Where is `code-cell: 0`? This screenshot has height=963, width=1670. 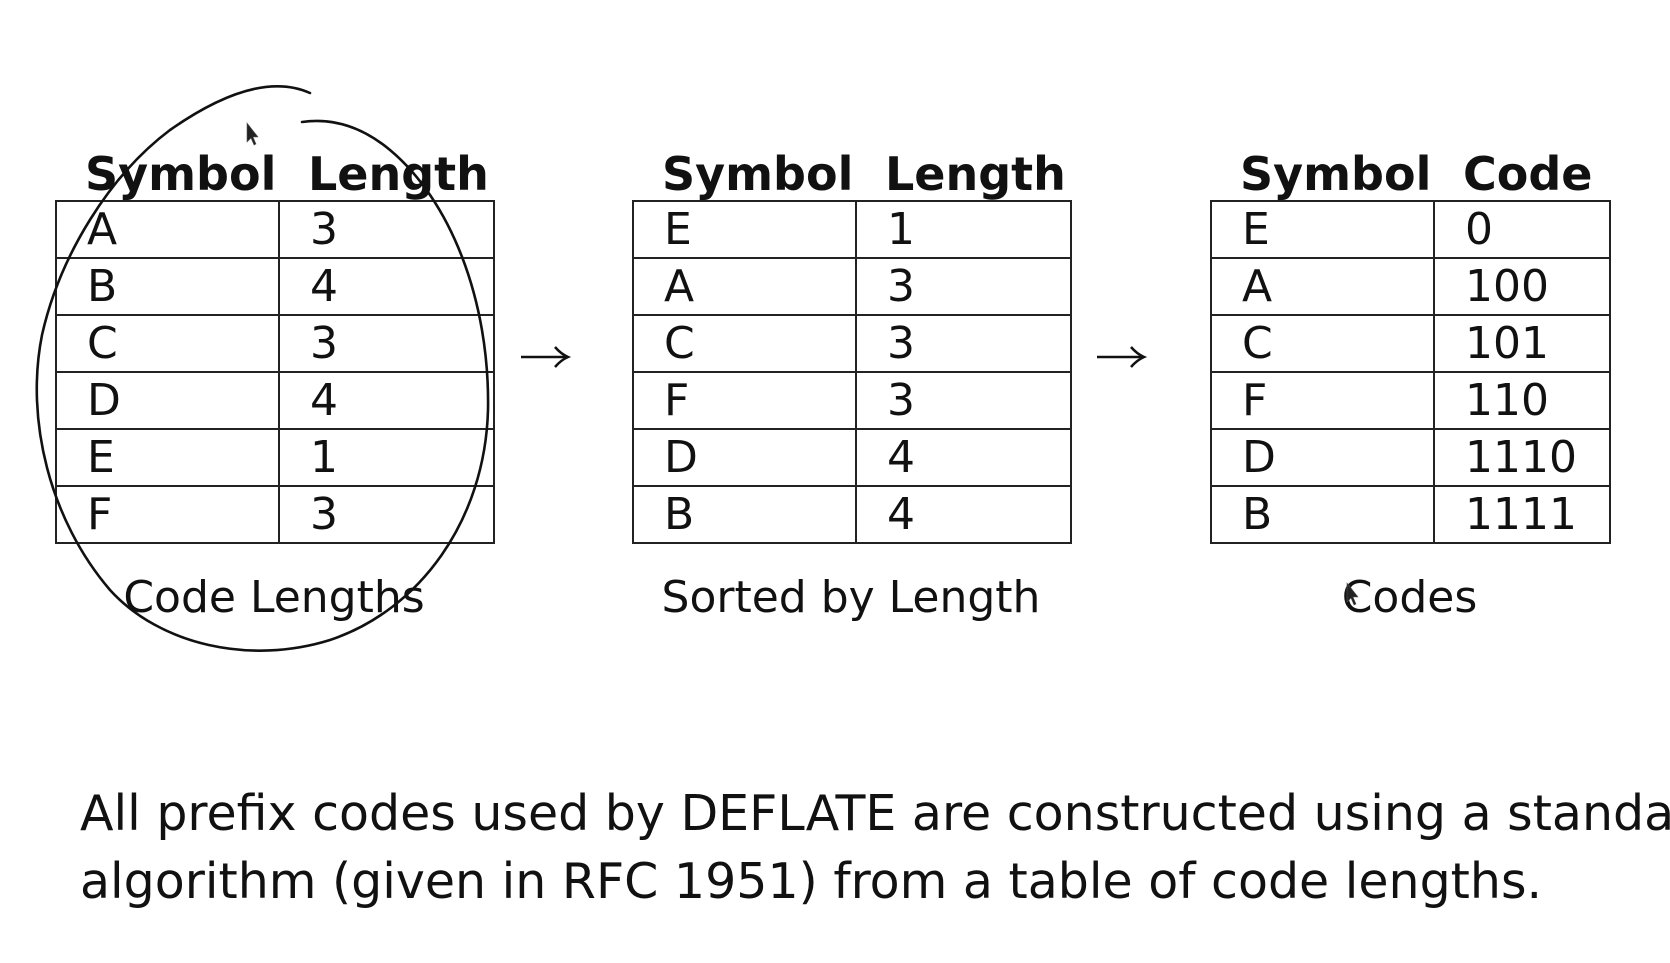
code-cell: 0 is located at coordinates (1522, 229).